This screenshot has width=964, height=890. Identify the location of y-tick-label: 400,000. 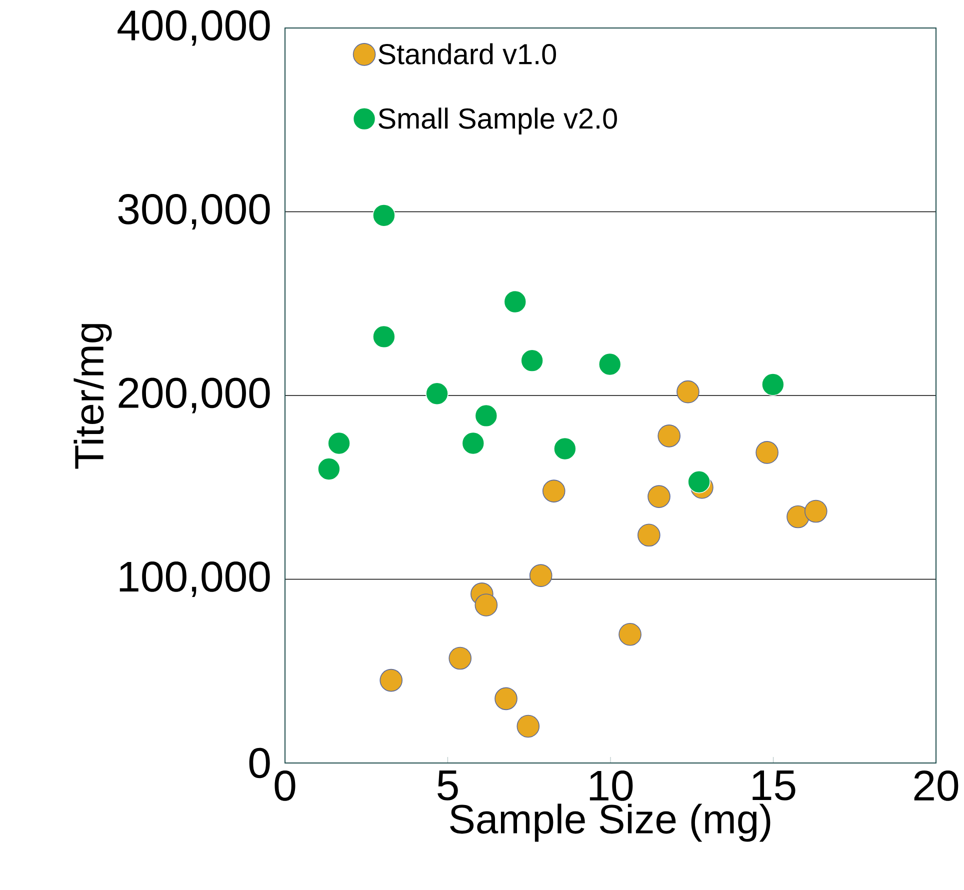
(194, 28).